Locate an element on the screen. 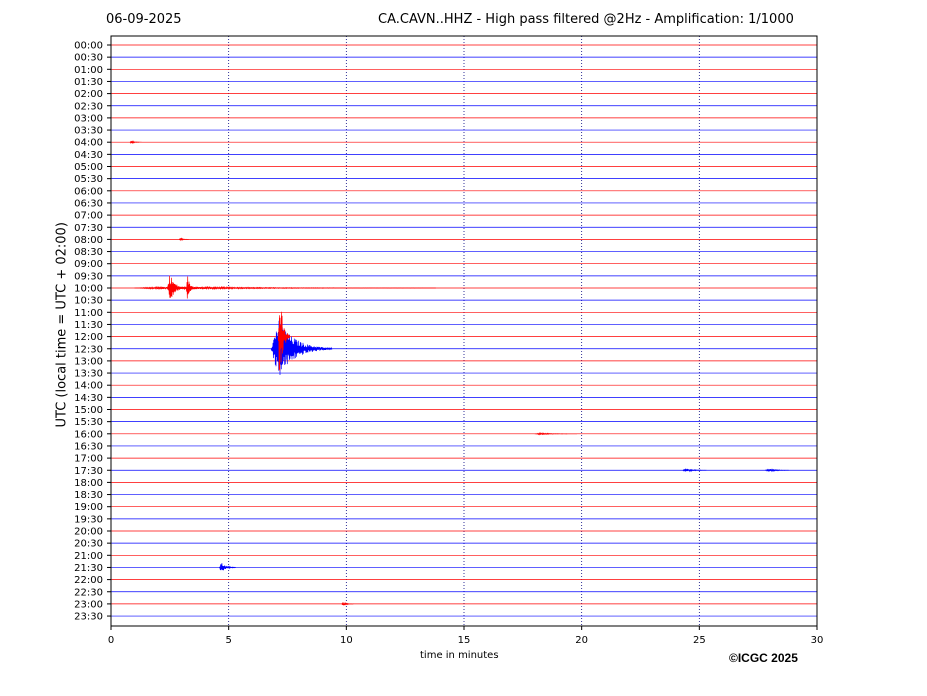 The height and width of the screenshot is (696, 927). y-tick-label: 14:30 is located at coordinates (88, 398).